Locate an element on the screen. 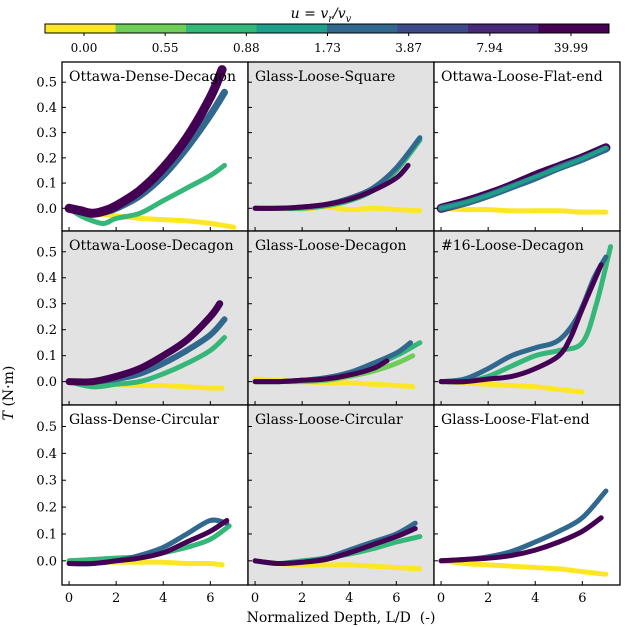 The width and height of the screenshot is (627, 627). panel: Glass-Loose-Square is located at coordinates (341, 146).